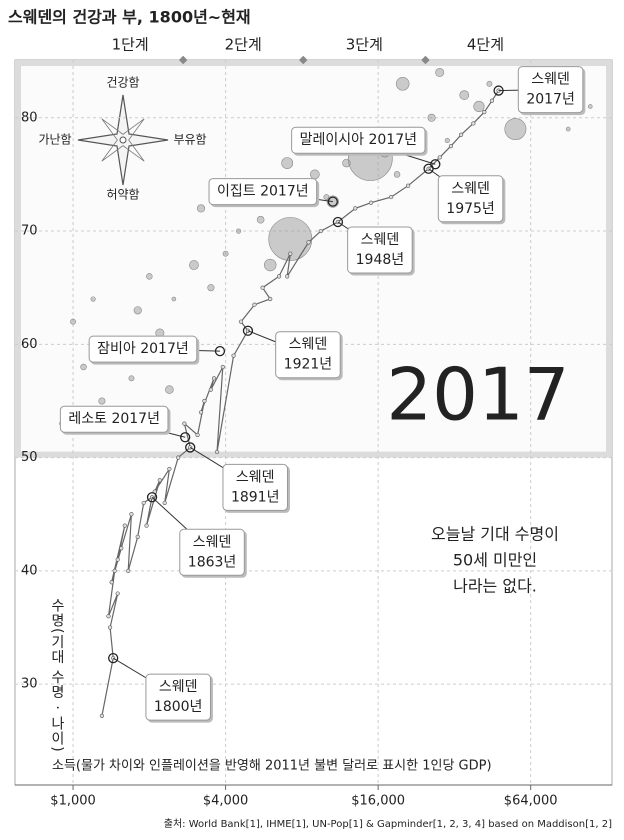 The height and width of the screenshot is (840, 624). I want to click on stage-label: 3단계, so click(364, 45).